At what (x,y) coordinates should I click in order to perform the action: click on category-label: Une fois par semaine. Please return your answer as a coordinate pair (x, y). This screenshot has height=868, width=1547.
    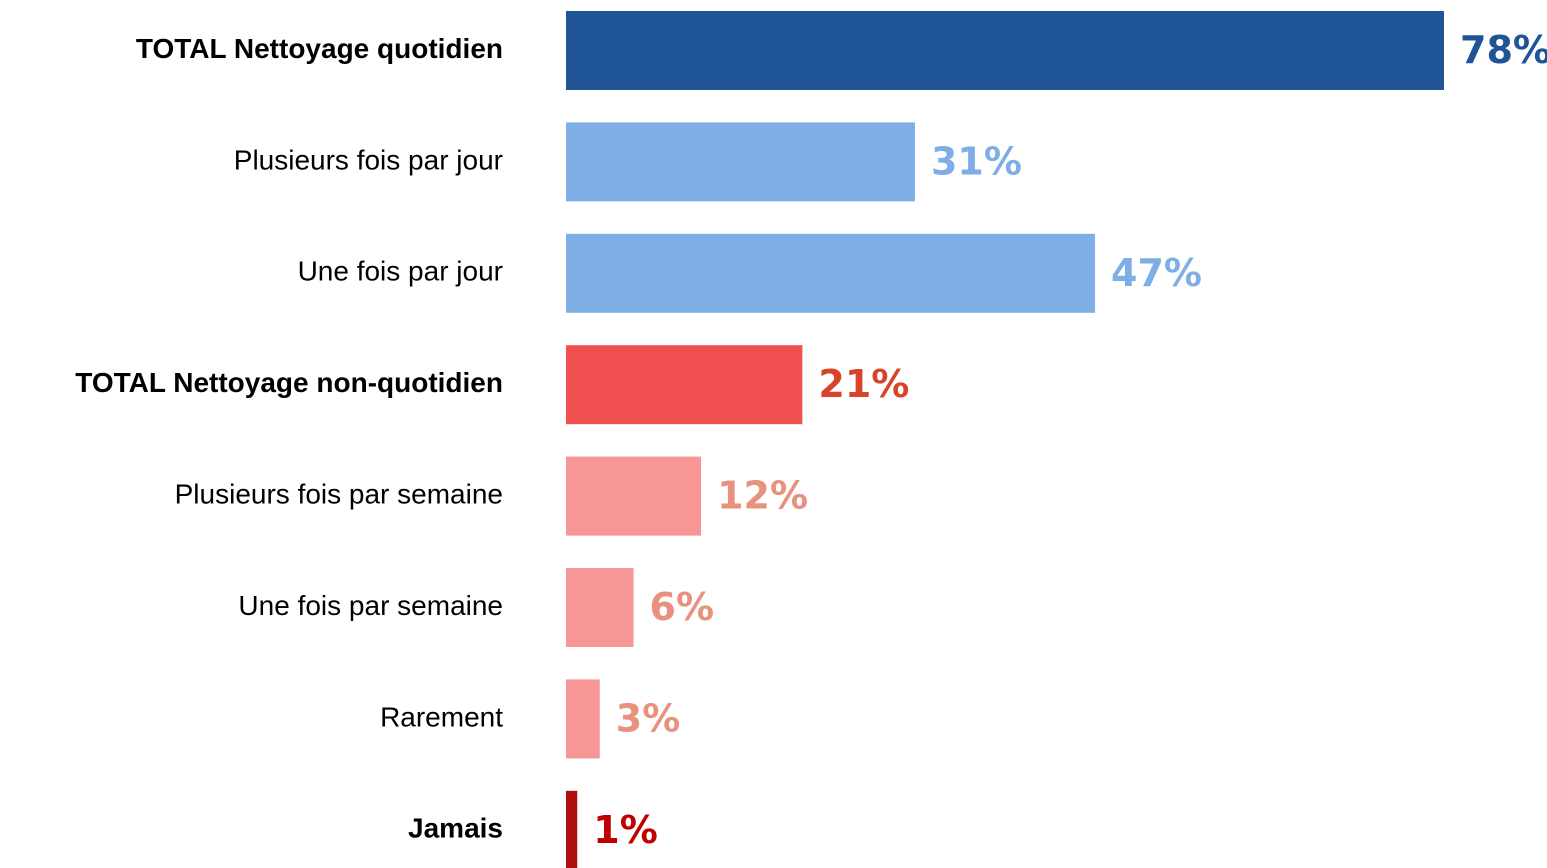
    Looking at the image, I should click on (370, 605).